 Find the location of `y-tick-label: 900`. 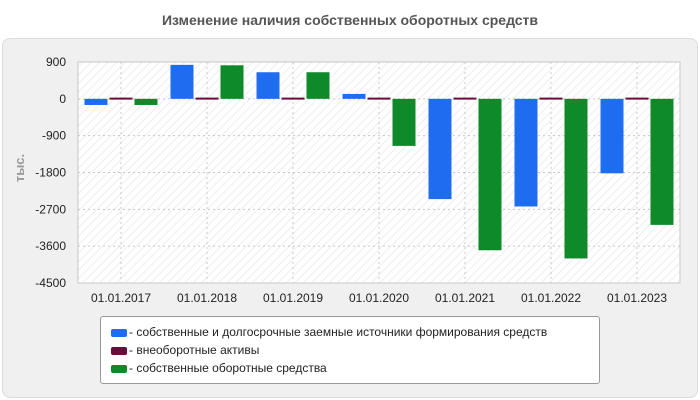

y-tick-label: 900 is located at coordinates (56, 62).